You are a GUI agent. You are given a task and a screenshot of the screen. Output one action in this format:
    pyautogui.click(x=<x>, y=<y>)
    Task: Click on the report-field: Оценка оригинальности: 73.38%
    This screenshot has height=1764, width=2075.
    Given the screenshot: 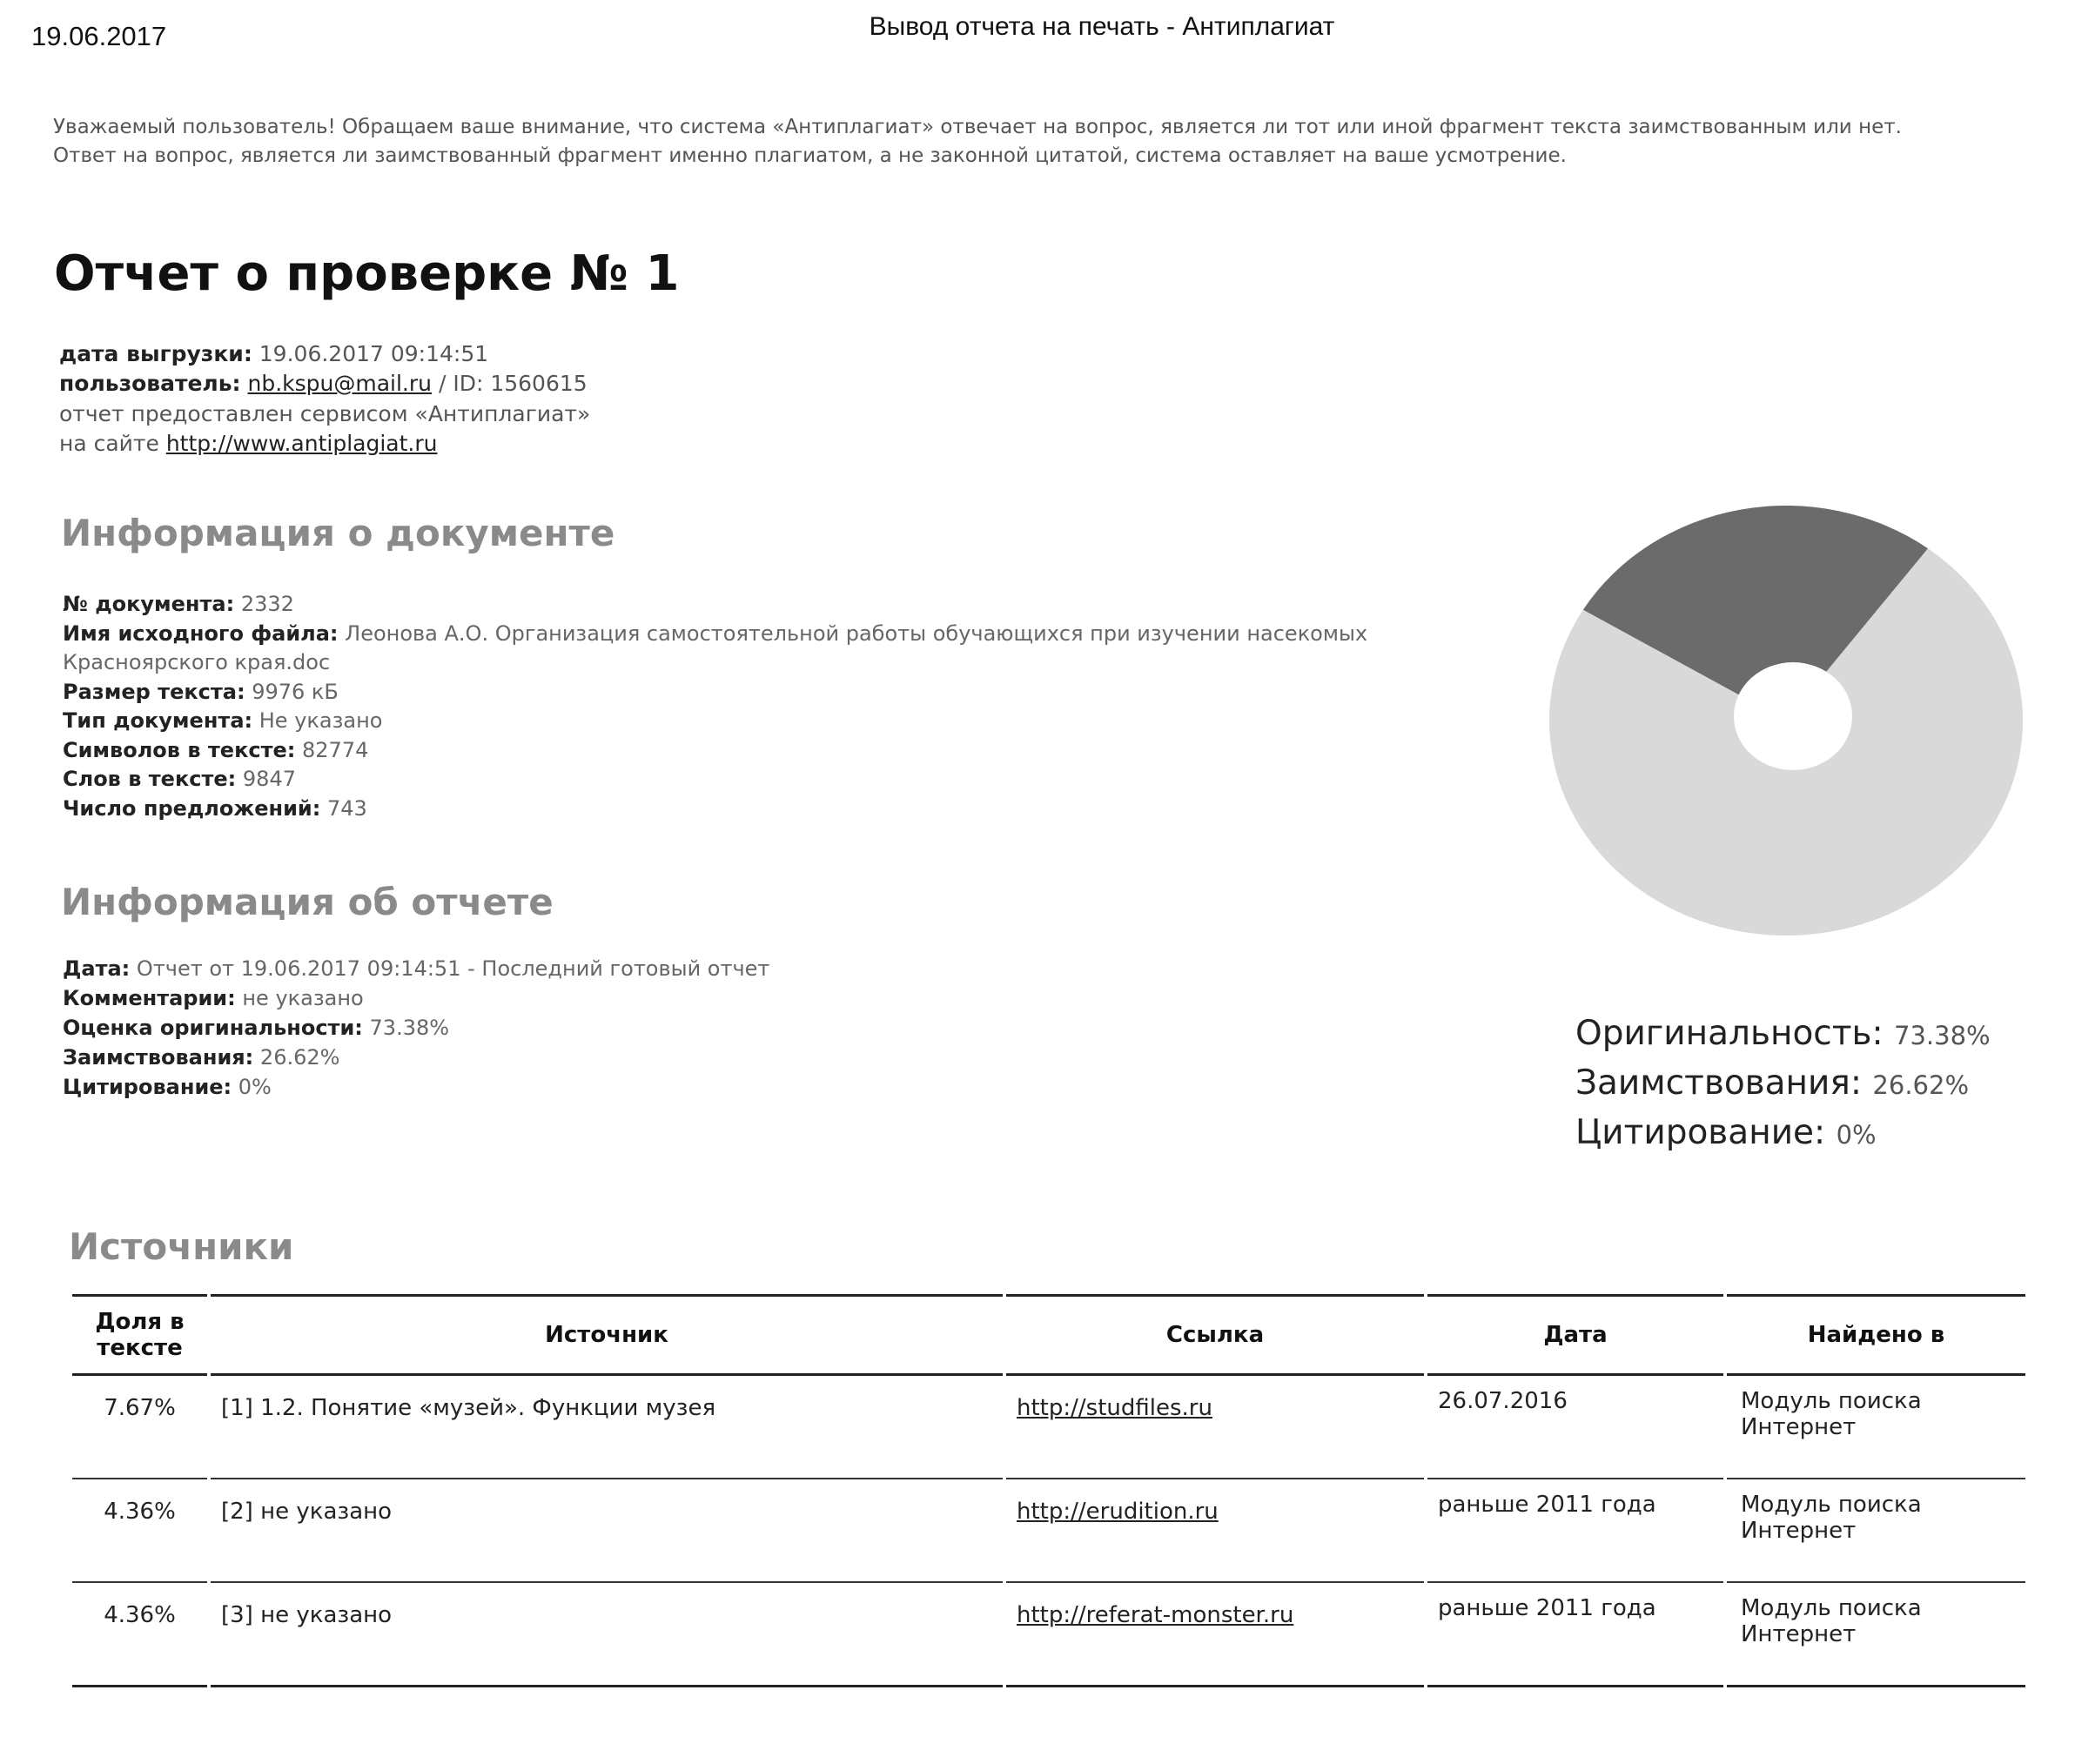 What is the action you would take?
    pyautogui.click(x=256, y=1028)
    